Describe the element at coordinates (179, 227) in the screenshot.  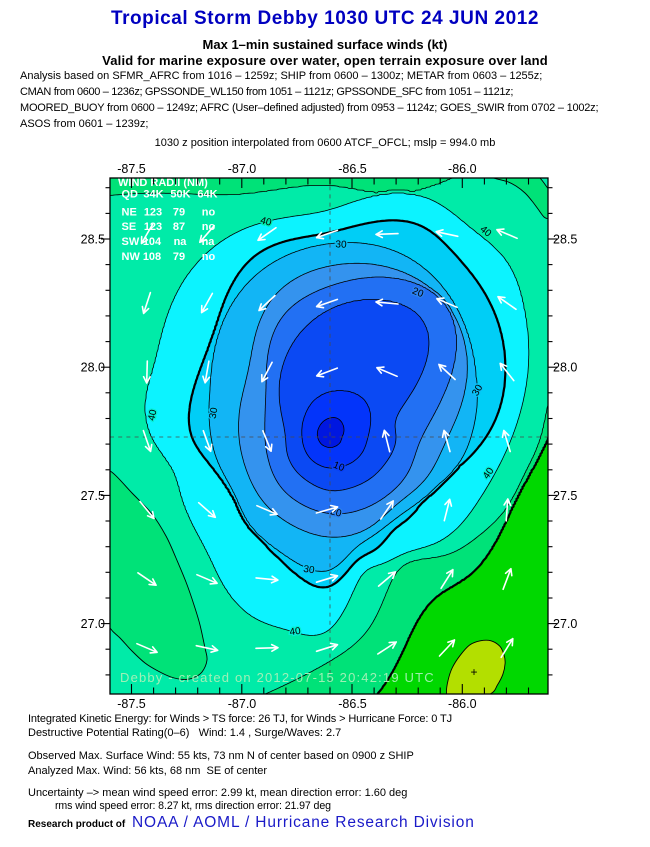
I see `svg-text: 87` at that location.